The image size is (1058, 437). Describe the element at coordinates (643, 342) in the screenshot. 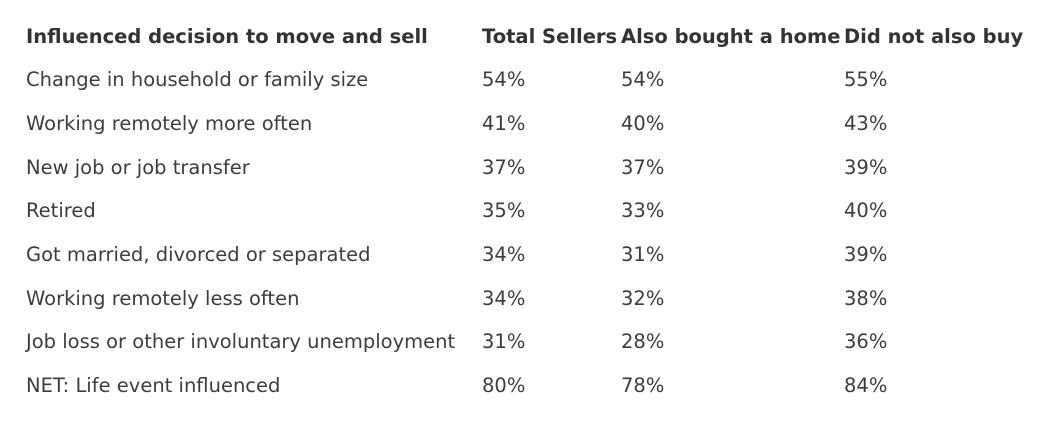

I see `cell-also-bought: 28%` at that location.